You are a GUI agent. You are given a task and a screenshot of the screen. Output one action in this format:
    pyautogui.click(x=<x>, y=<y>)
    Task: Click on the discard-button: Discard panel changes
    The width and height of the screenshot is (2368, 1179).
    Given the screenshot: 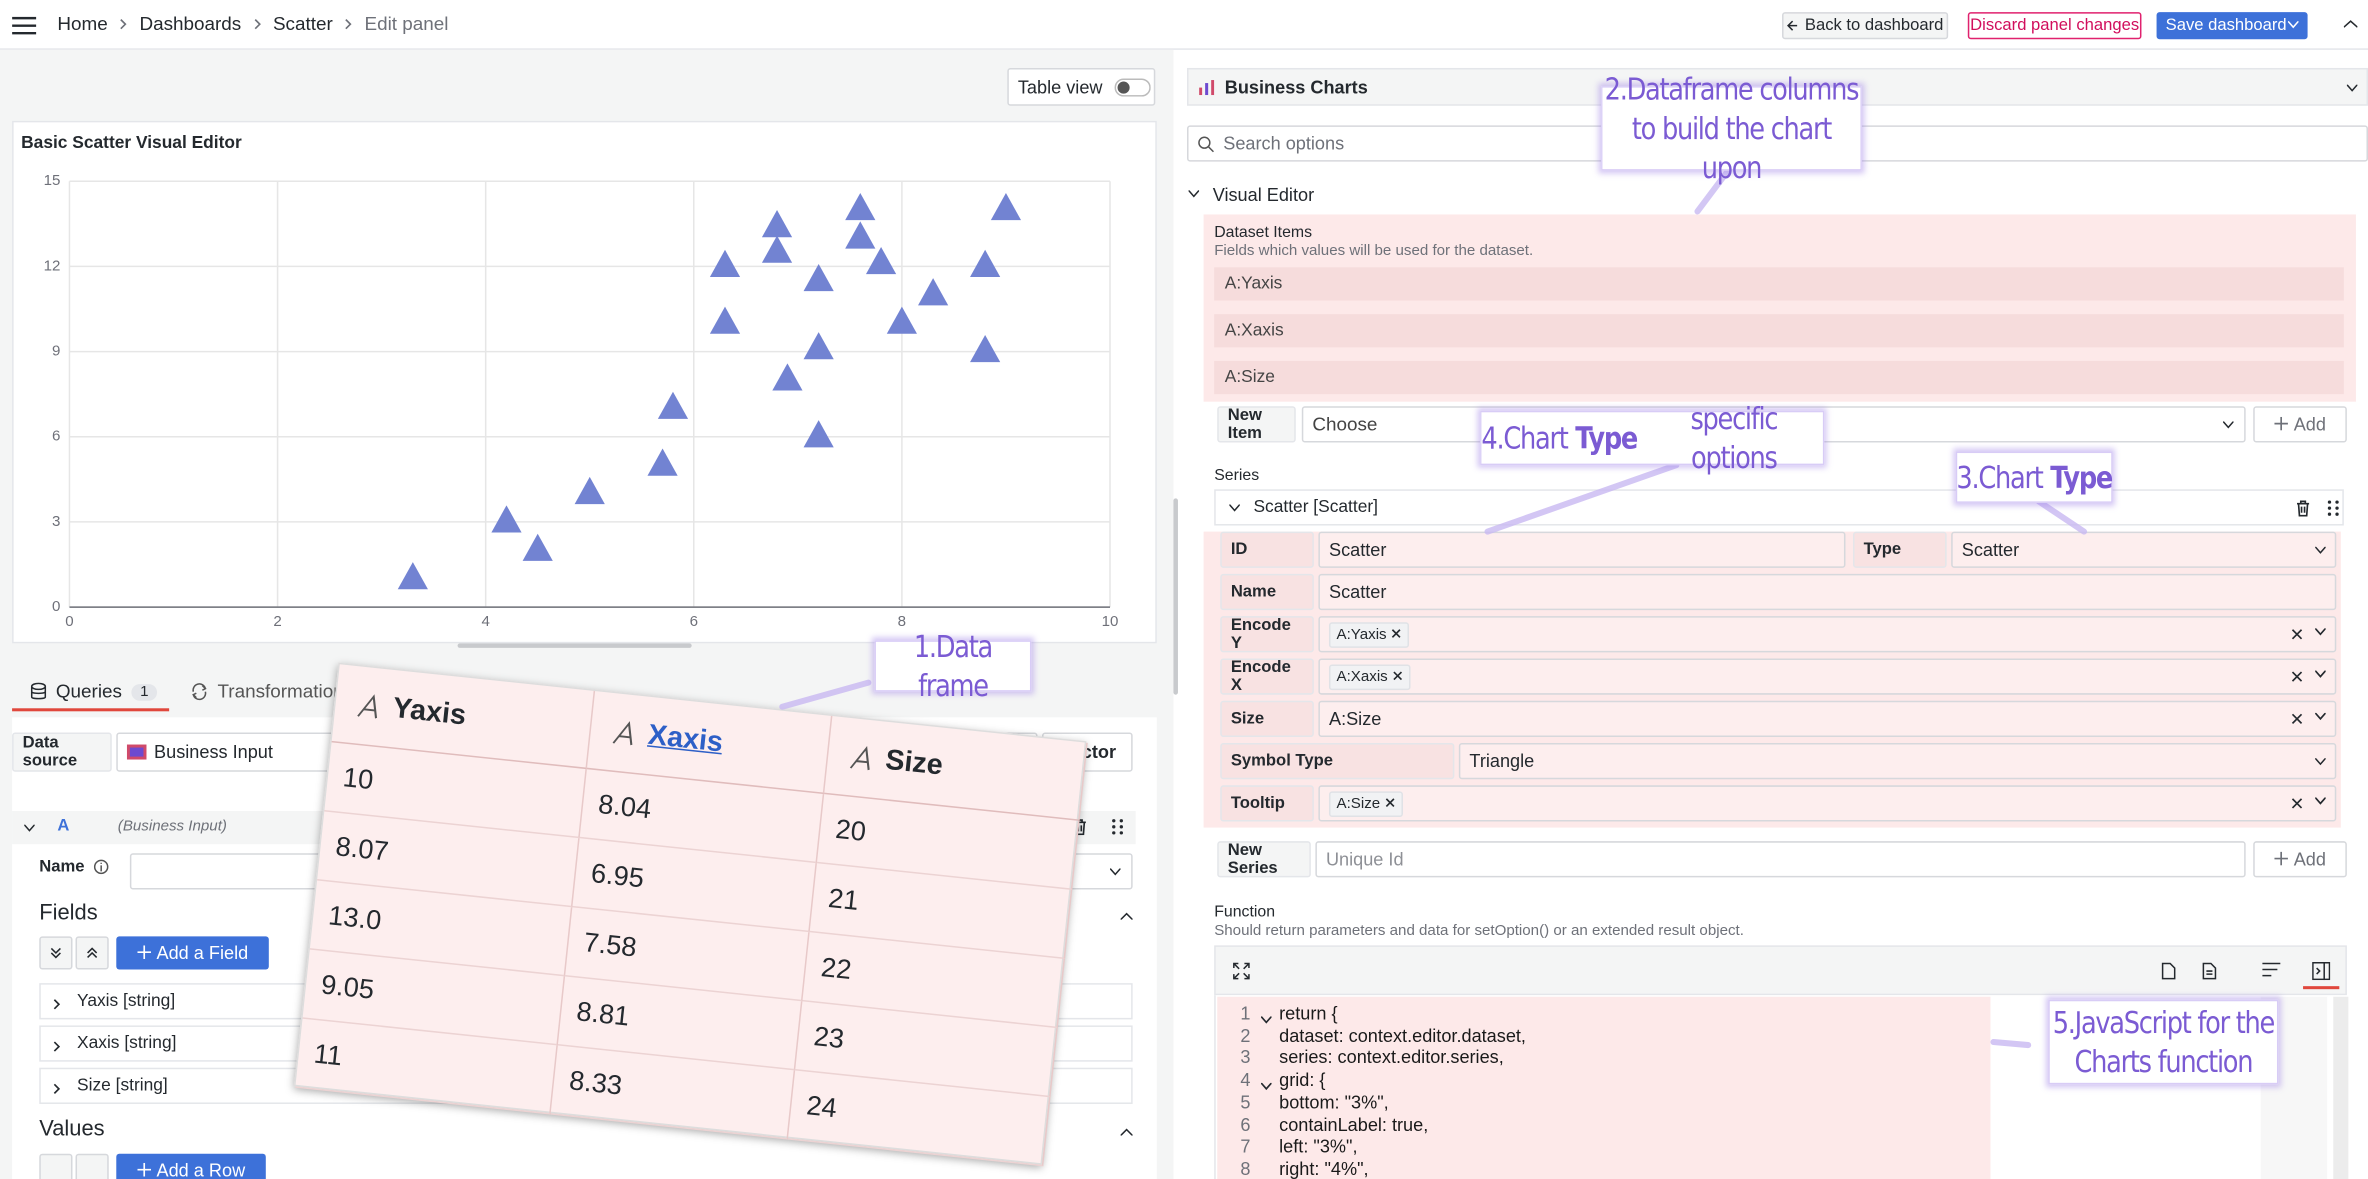 What is the action you would take?
    pyautogui.click(x=2054, y=26)
    